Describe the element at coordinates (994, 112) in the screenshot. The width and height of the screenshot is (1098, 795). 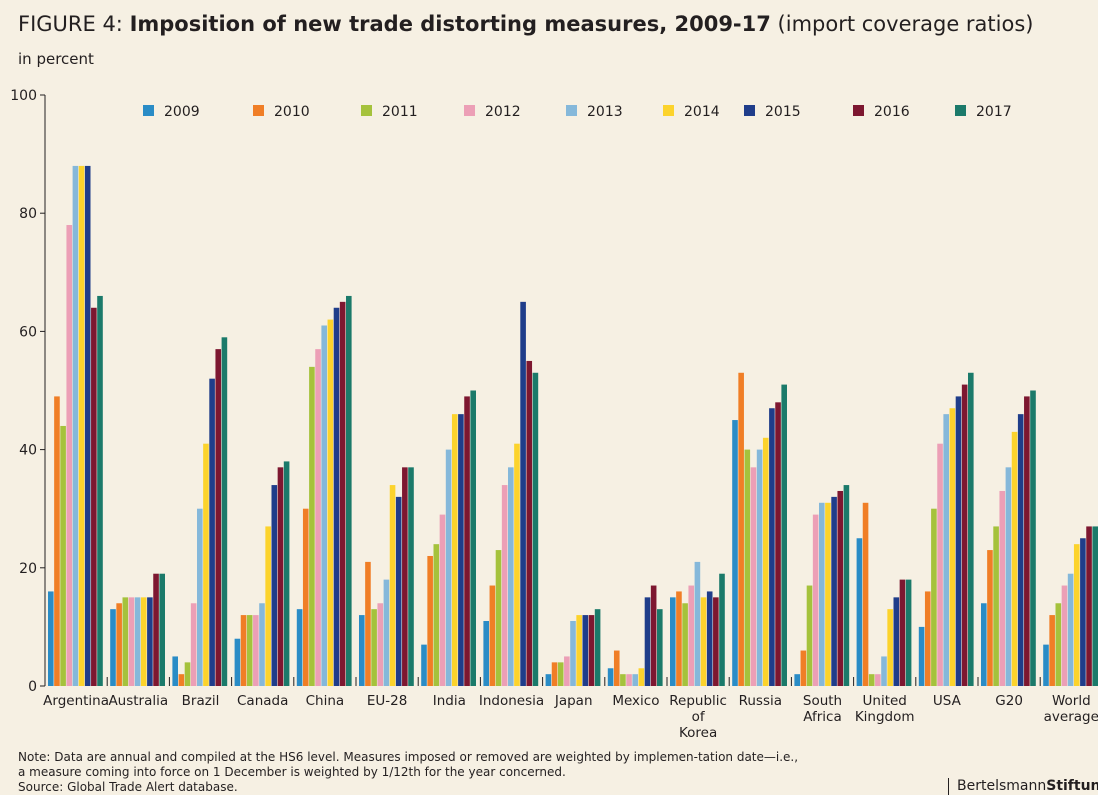
I see `legend-label-2017: 2017` at that location.